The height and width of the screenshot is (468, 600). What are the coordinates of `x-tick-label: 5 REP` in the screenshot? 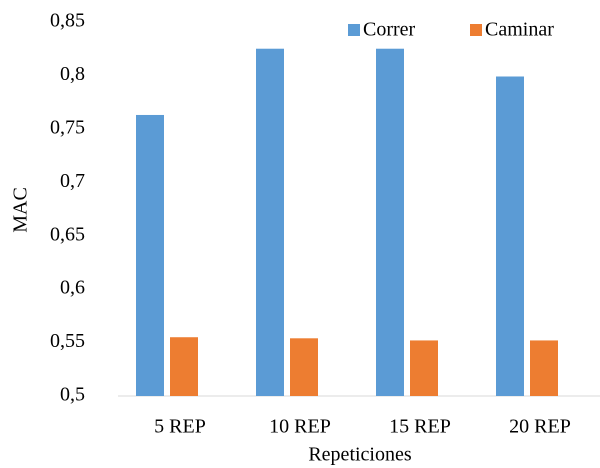 It's located at (180, 427).